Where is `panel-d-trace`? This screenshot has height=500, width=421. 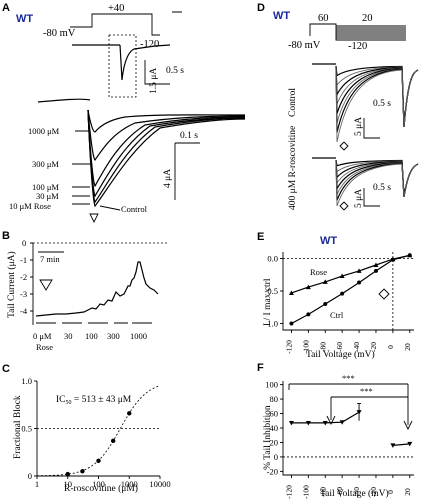 panel-d-trace is located at coordinates (377, 104).